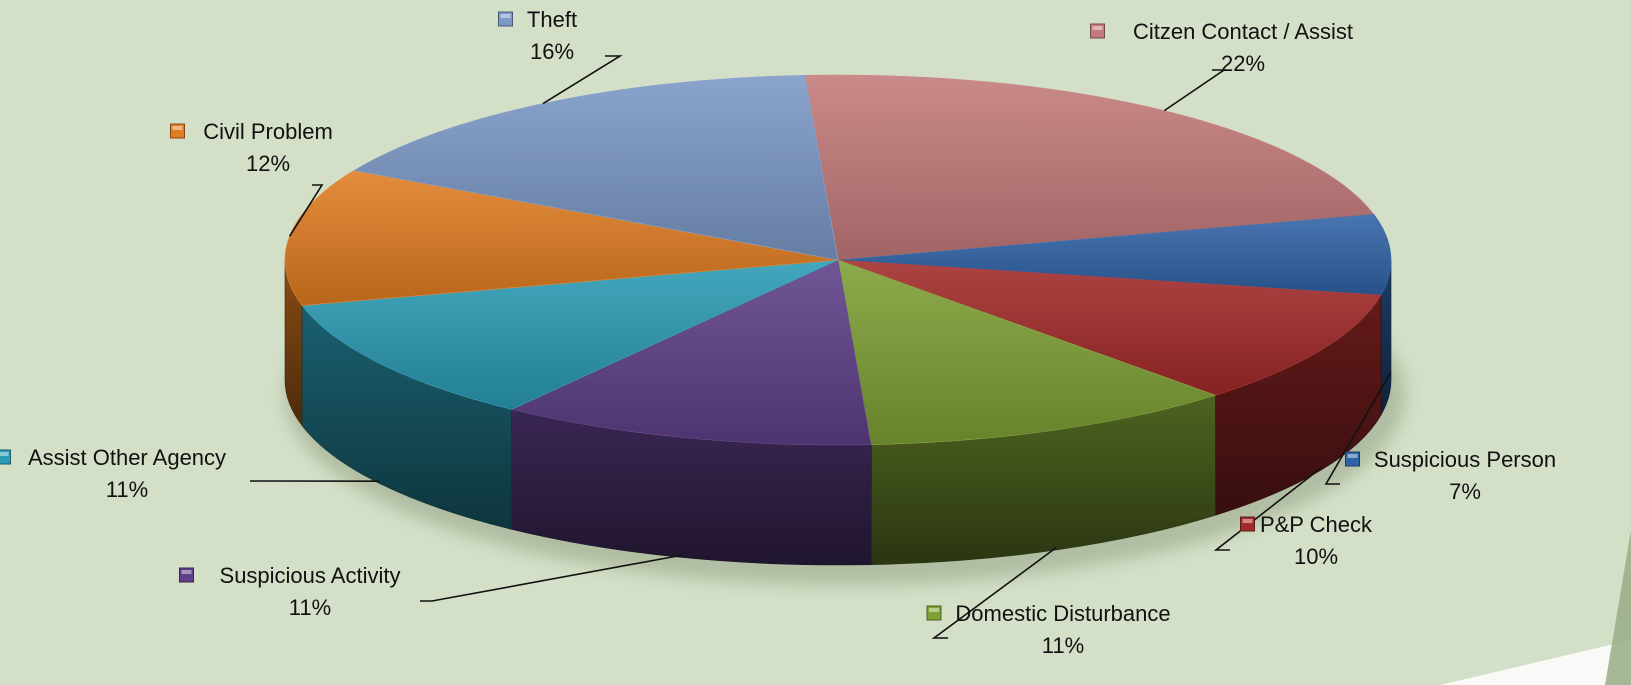 This screenshot has height=685, width=1631. What do you see at coordinates (1316, 556) in the screenshot?
I see `slice-value-2: 10%` at bounding box center [1316, 556].